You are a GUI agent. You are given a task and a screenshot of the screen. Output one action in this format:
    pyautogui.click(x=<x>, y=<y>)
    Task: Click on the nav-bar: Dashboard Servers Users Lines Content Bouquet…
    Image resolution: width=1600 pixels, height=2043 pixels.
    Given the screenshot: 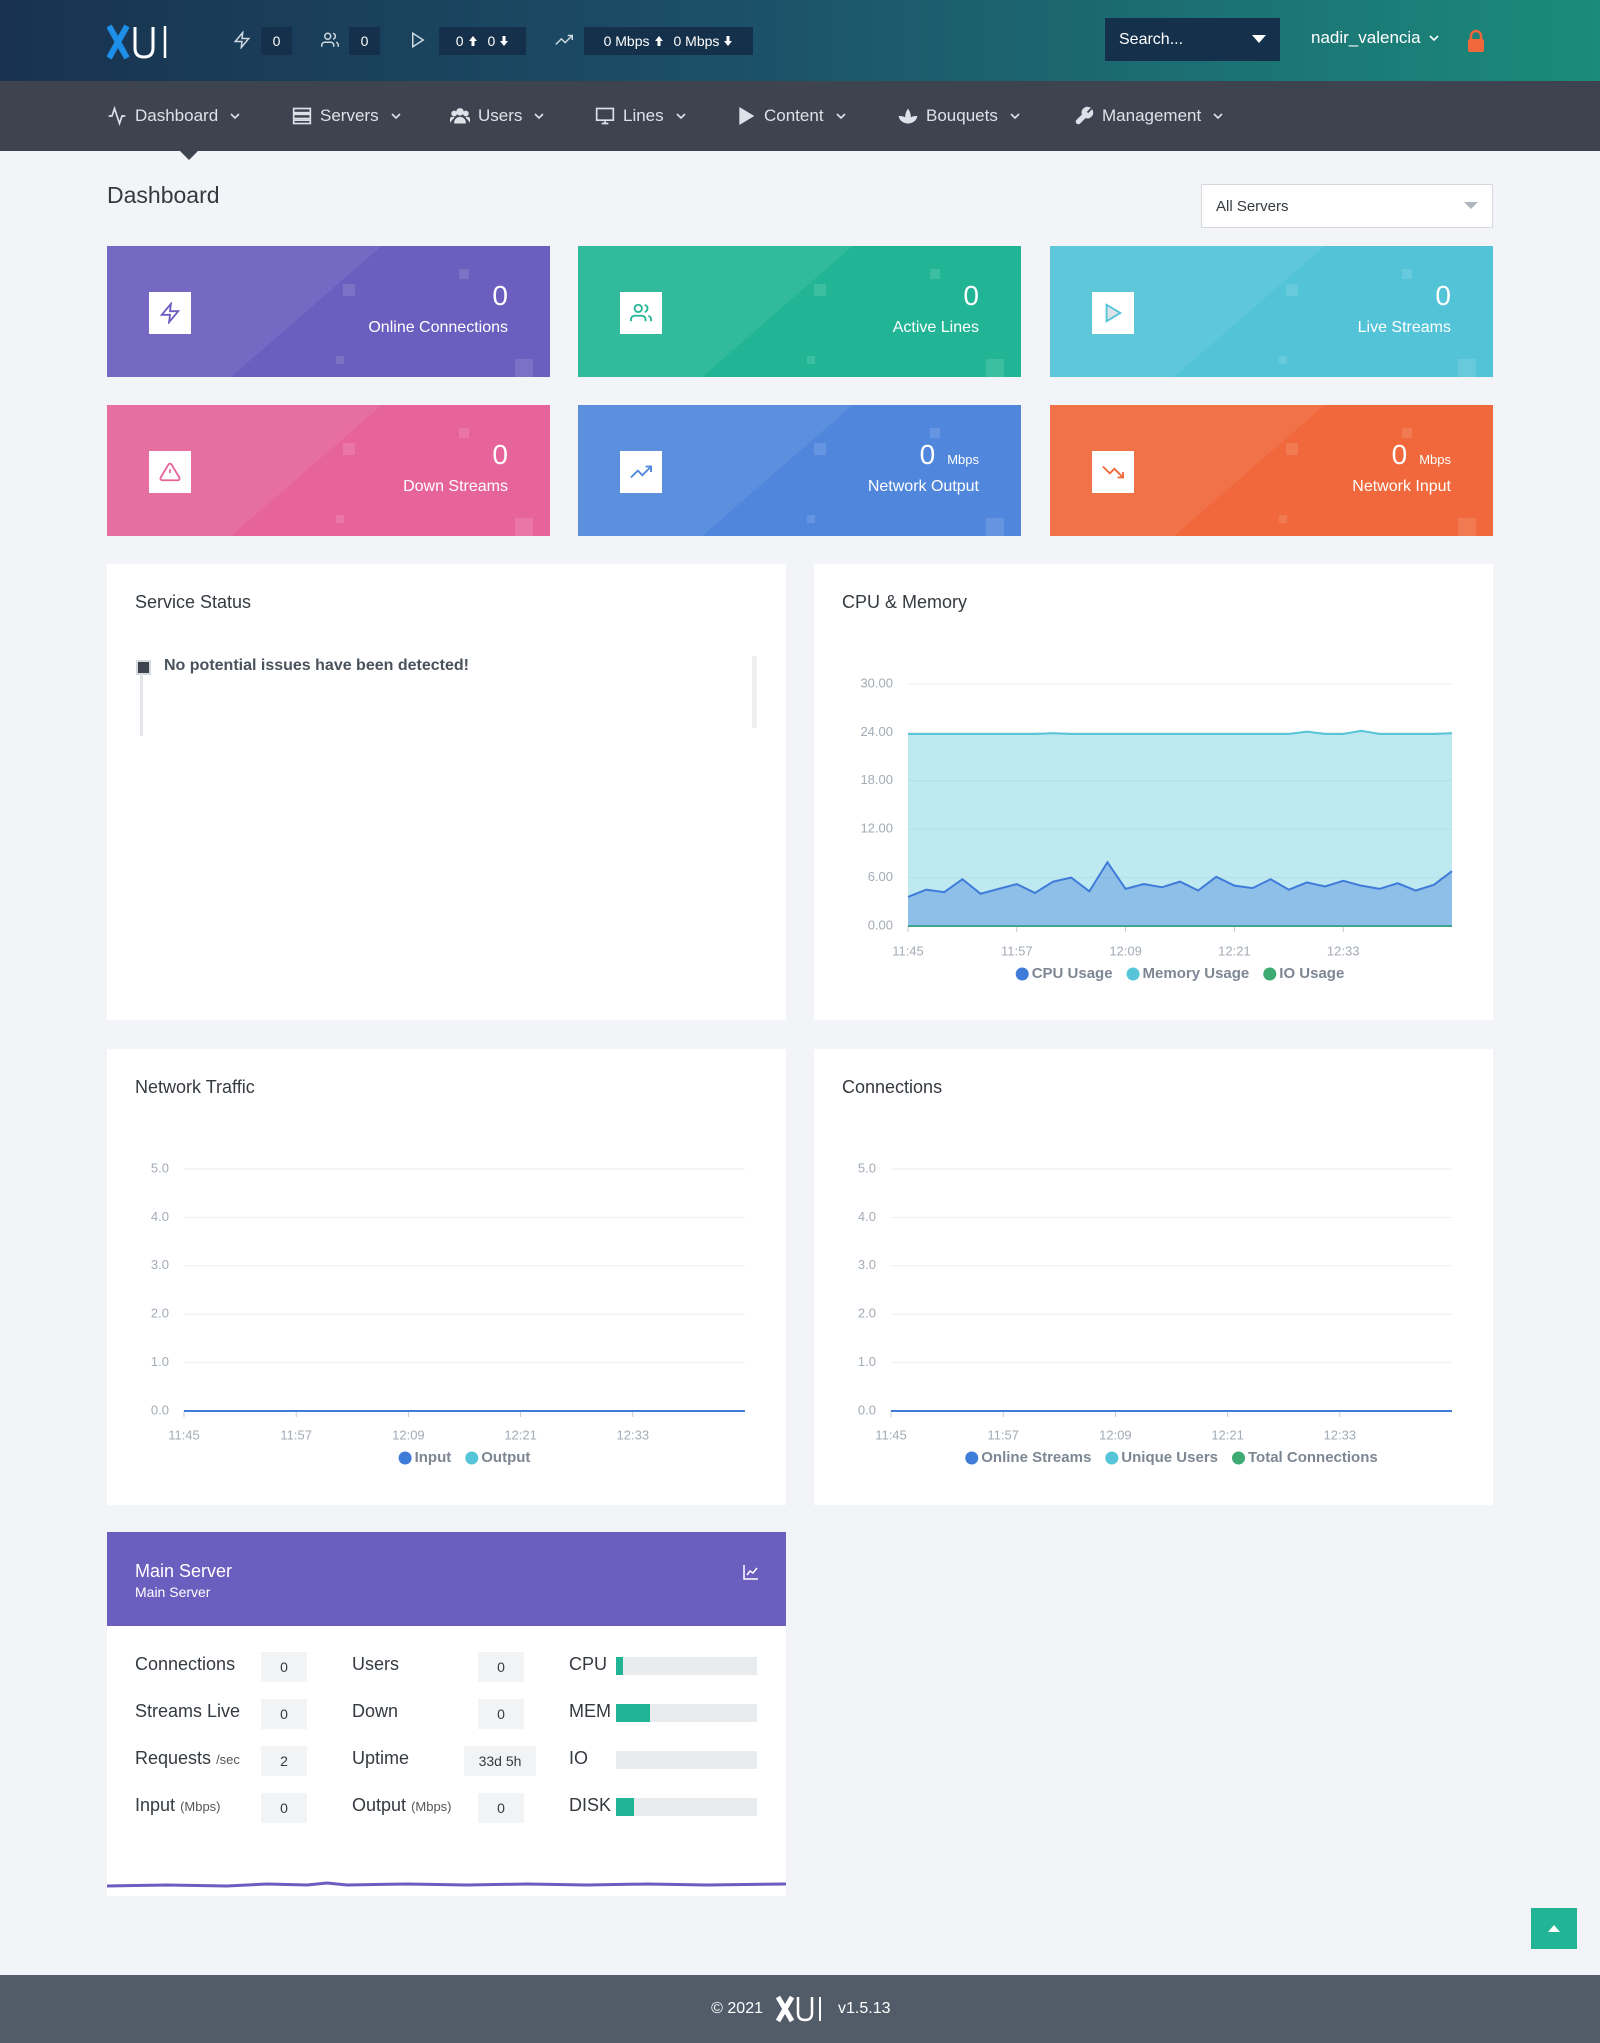 What is the action you would take?
    pyautogui.click(x=800, y=116)
    